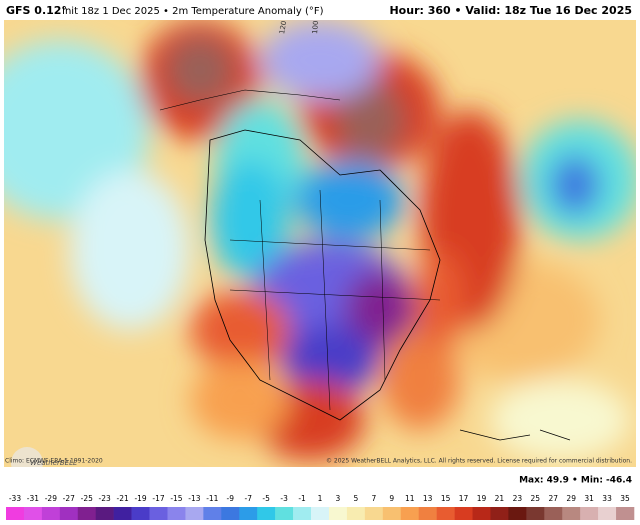  What do you see at coordinates (266, 498) in the screenshot?
I see `colorbar-label: -5` at bounding box center [266, 498].